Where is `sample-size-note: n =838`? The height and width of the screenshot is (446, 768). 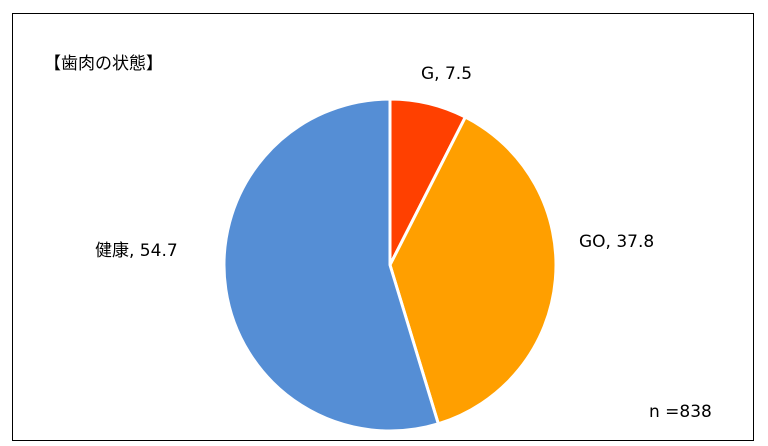
sample-size-note: n =838 is located at coordinates (680, 412).